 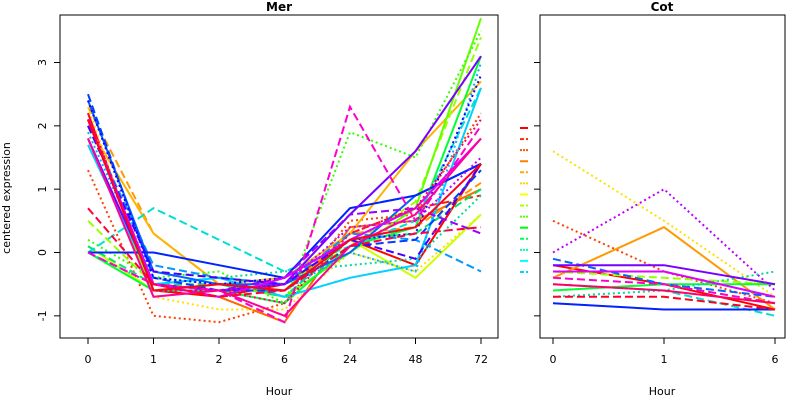 What do you see at coordinates (524, 200) in the screenshot?
I see `cot-legend-swatches` at bounding box center [524, 200].